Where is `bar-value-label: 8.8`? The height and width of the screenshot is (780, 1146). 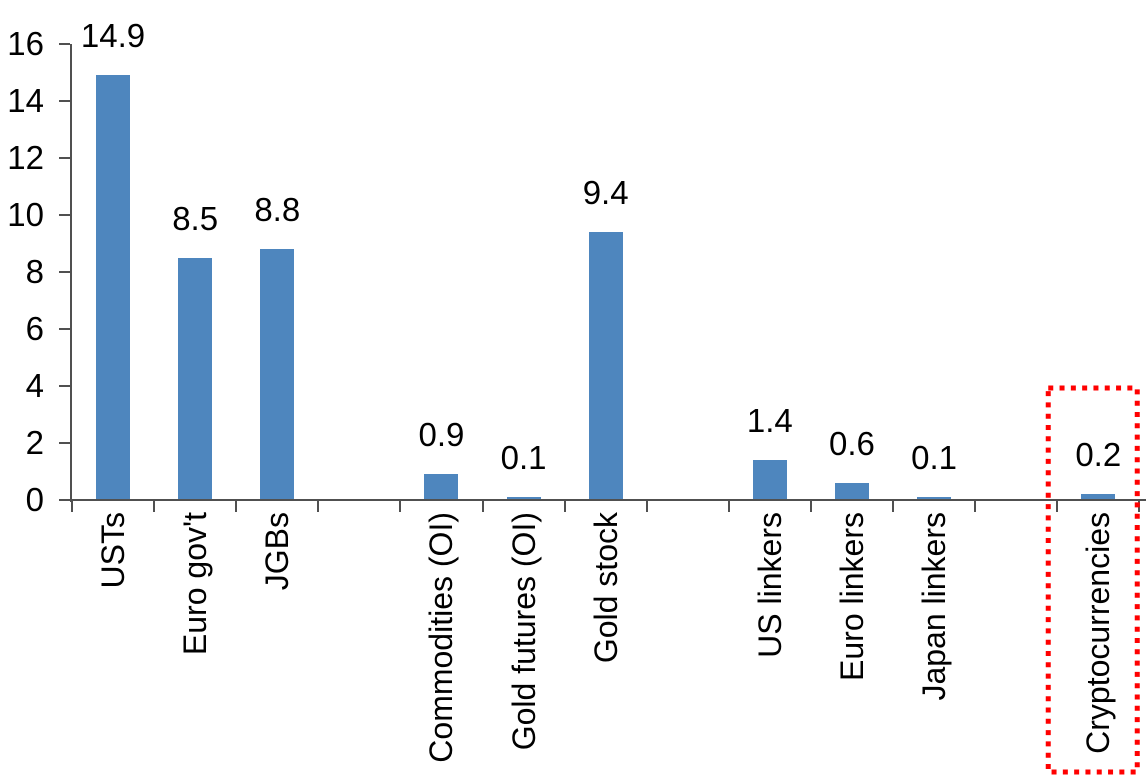
bar-value-label: 8.8 is located at coordinates (277, 210).